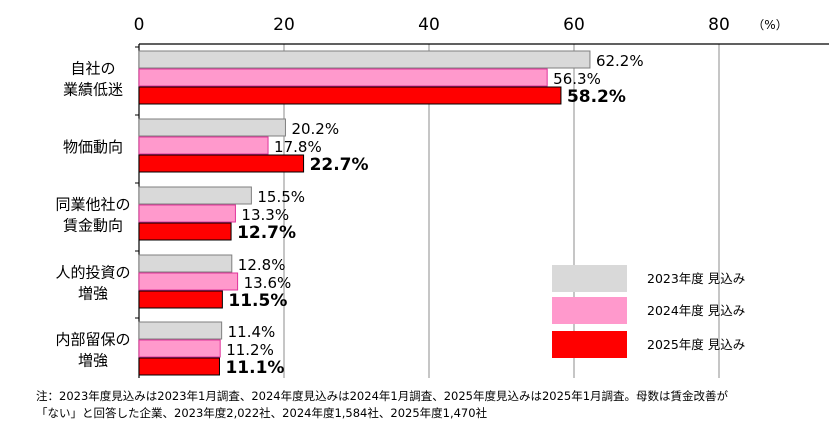 This screenshot has height=441, width=829. Describe the element at coordinates (268, 283) in the screenshot. I see `data-label: 13.6%` at that location.